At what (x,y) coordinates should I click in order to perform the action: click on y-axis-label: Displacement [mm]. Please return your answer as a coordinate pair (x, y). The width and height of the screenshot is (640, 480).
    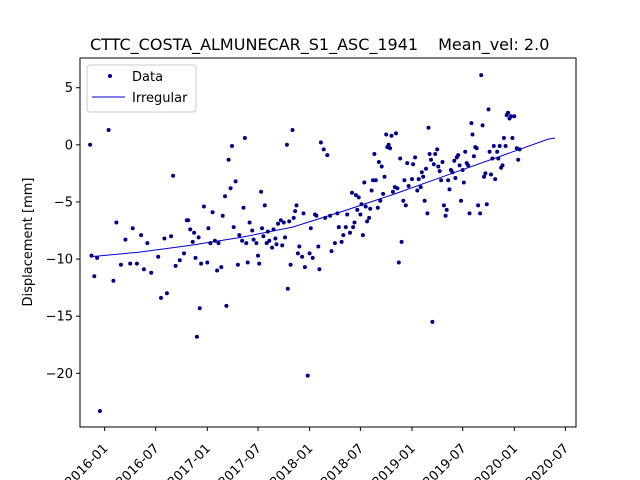
    Looking at the image, I should click on (28, 242).